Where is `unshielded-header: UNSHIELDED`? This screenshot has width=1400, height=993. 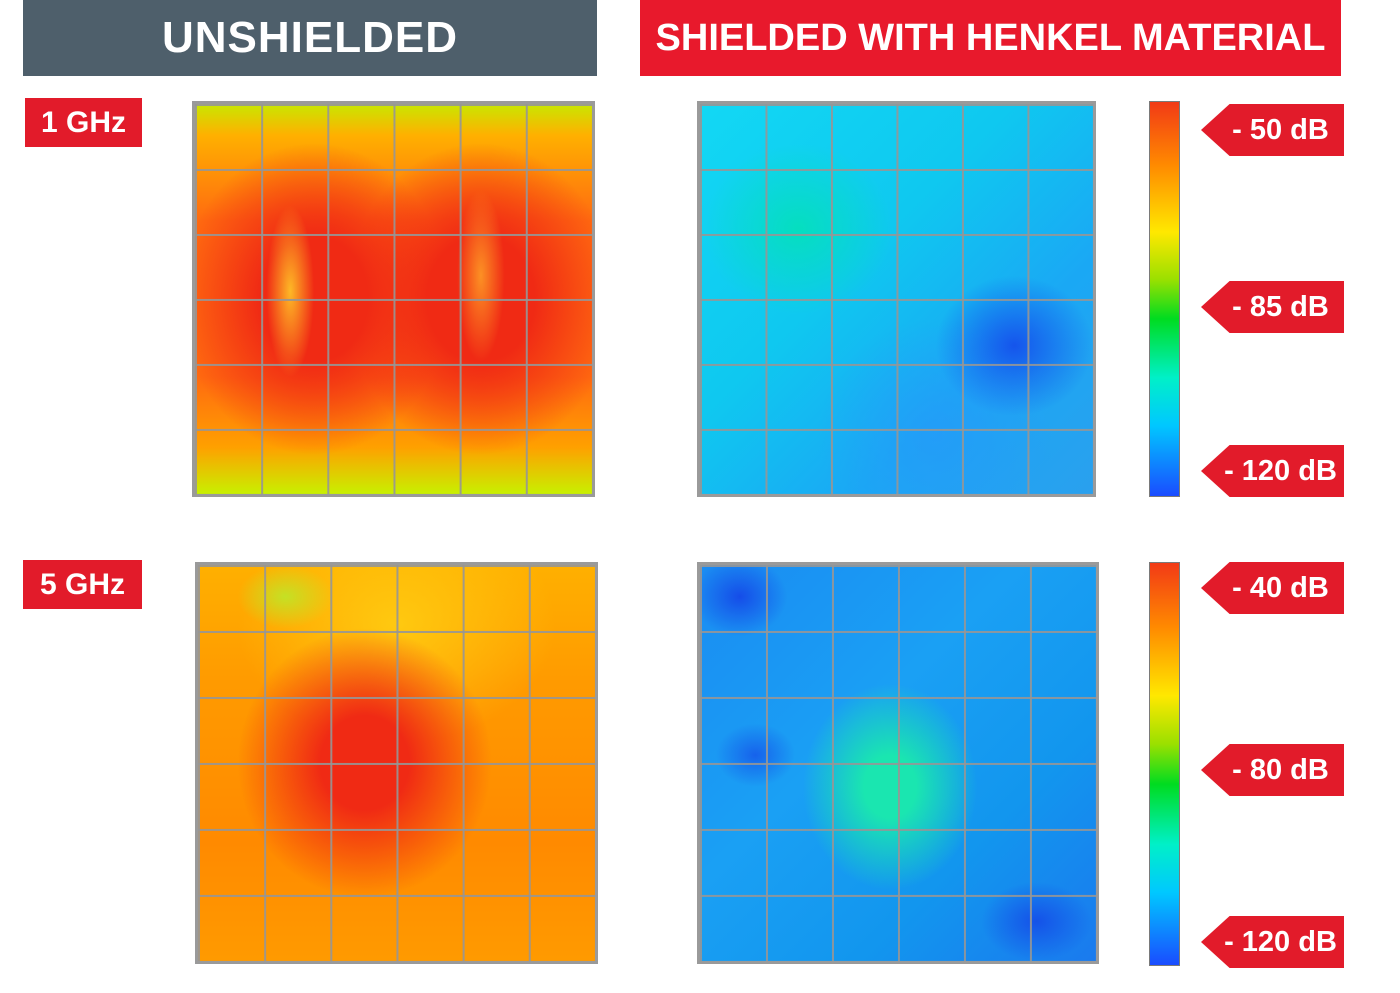
unshielded-header: UNSHIELDED is located at coordinates (310, 38).